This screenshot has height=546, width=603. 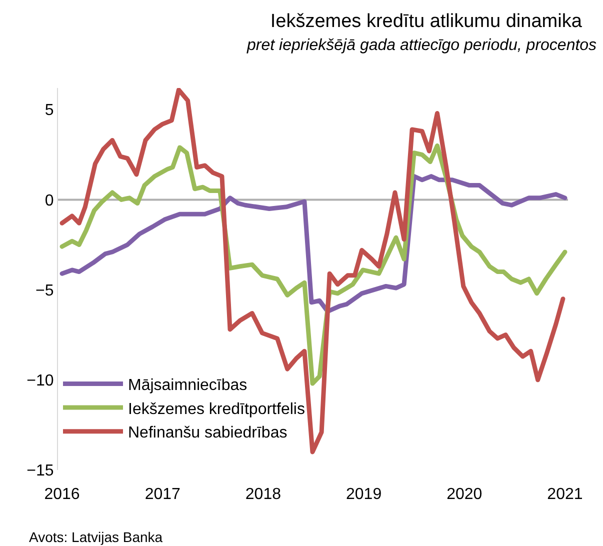 I want to click on legend-label: Nefinanšu sabiedrības, so click(x=208, y=433).